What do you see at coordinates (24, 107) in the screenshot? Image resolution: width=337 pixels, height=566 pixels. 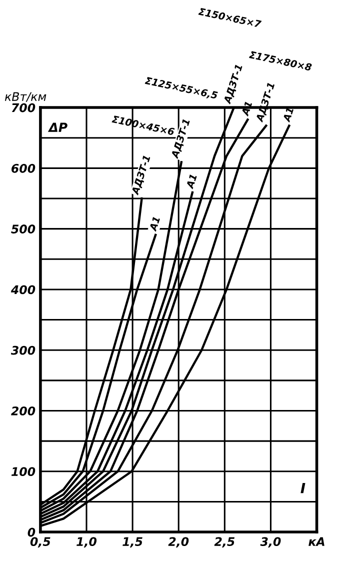 I see `y-tick-label: 700` at bounding box center [24, 107].